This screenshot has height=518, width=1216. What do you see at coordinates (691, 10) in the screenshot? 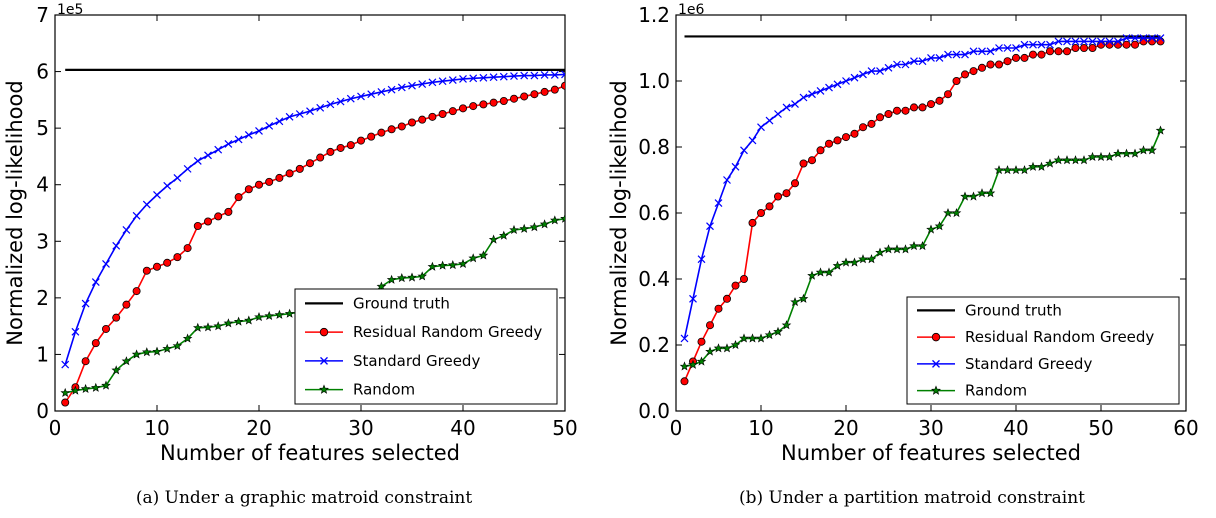
I see `y-multiplier: 1e6` at bounding box center [691, 10].